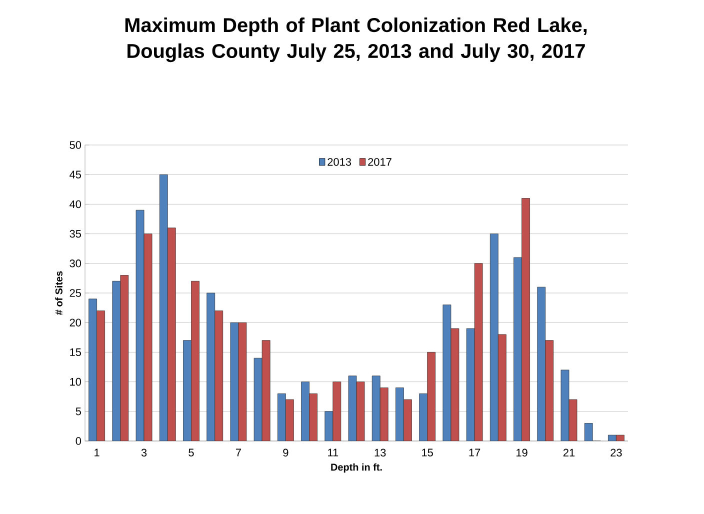 This screenshot has width=704, height=514. What do you see at coordinates (427, 452) in the screenshot?
I see `x-tick-label: 15` at bounding box center [427, 452].